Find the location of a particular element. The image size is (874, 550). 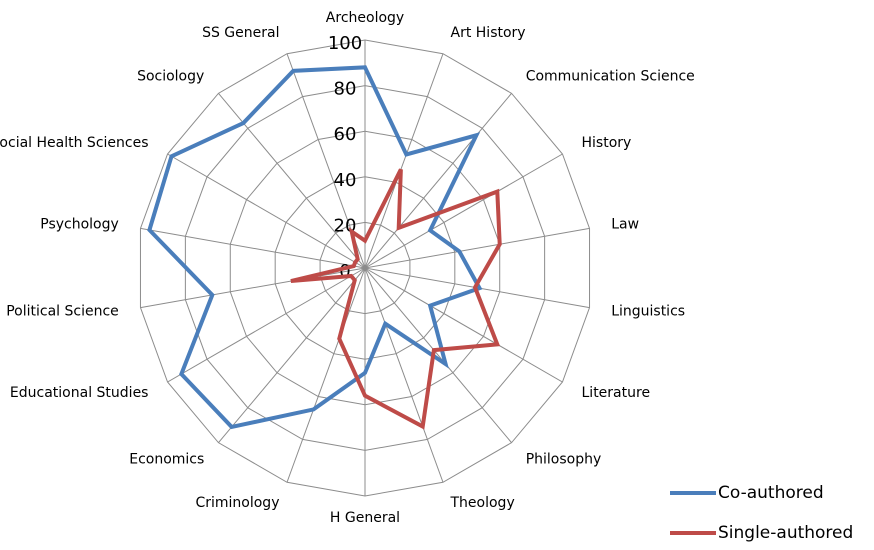

category-label: Philosophy is located at coordinates (564, 460).